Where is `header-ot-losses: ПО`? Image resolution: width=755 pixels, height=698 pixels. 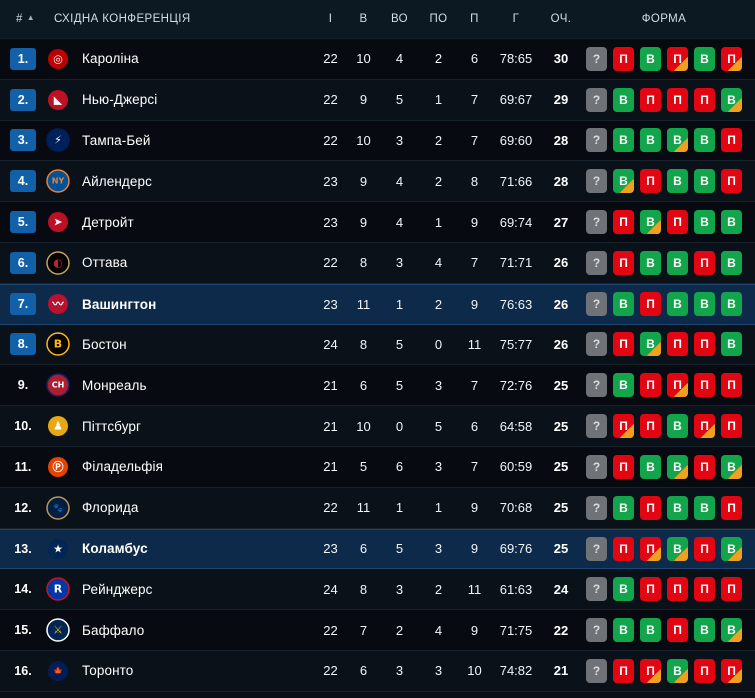 header-ot-losses: ПО is located at coordinates (438, 19).